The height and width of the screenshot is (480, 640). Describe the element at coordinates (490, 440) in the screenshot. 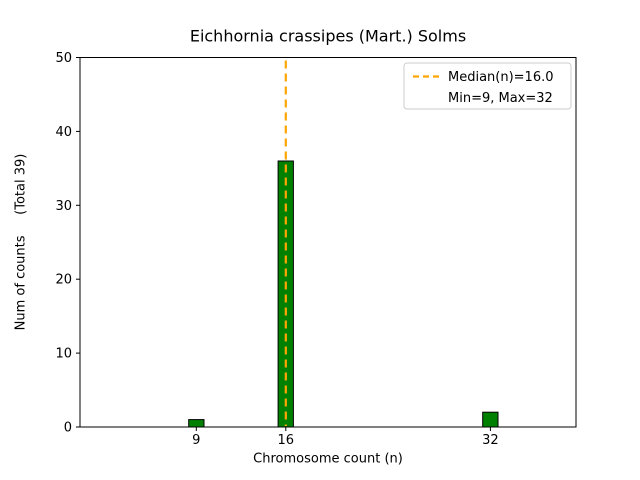

I see `x-tick-label: 32` at that location.